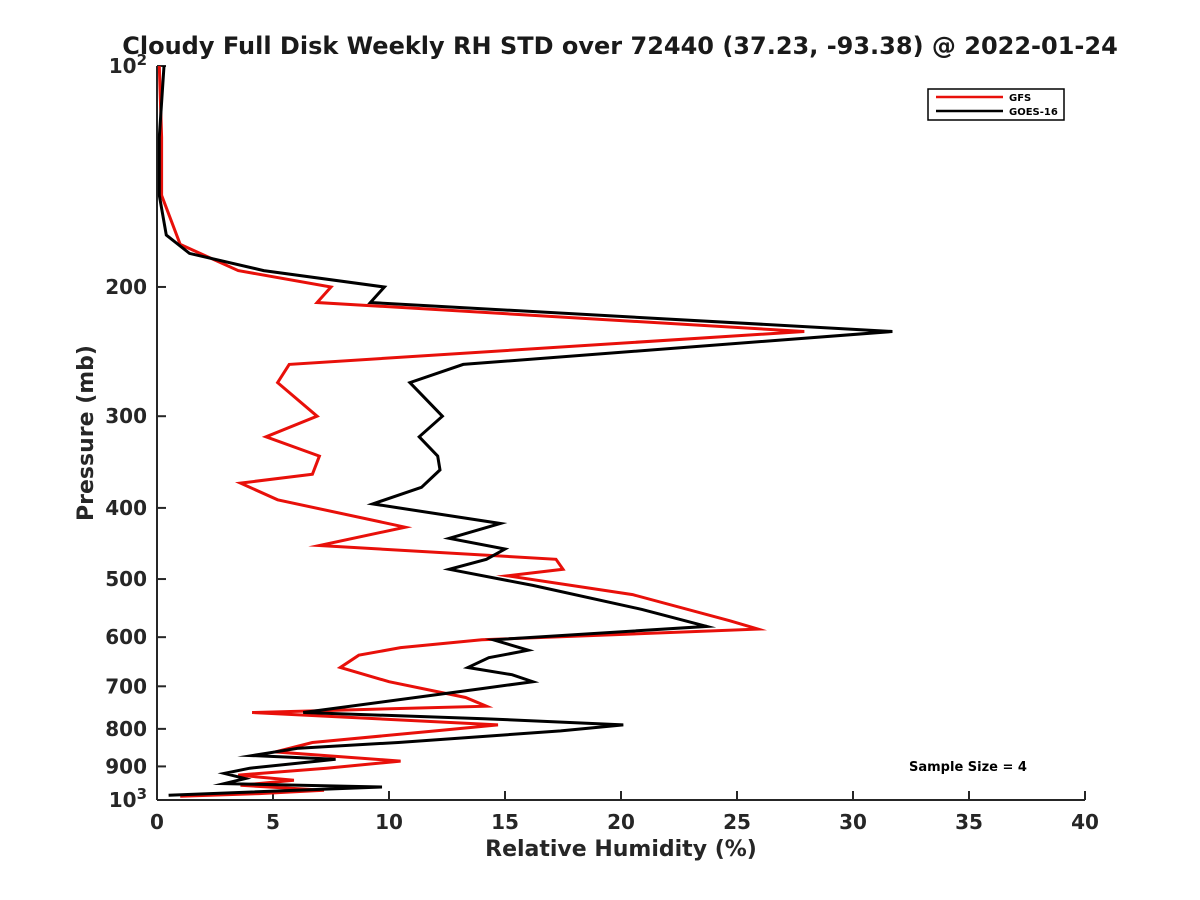  I want to click on y-tick-label-exponent: 3, so click(142, 794).